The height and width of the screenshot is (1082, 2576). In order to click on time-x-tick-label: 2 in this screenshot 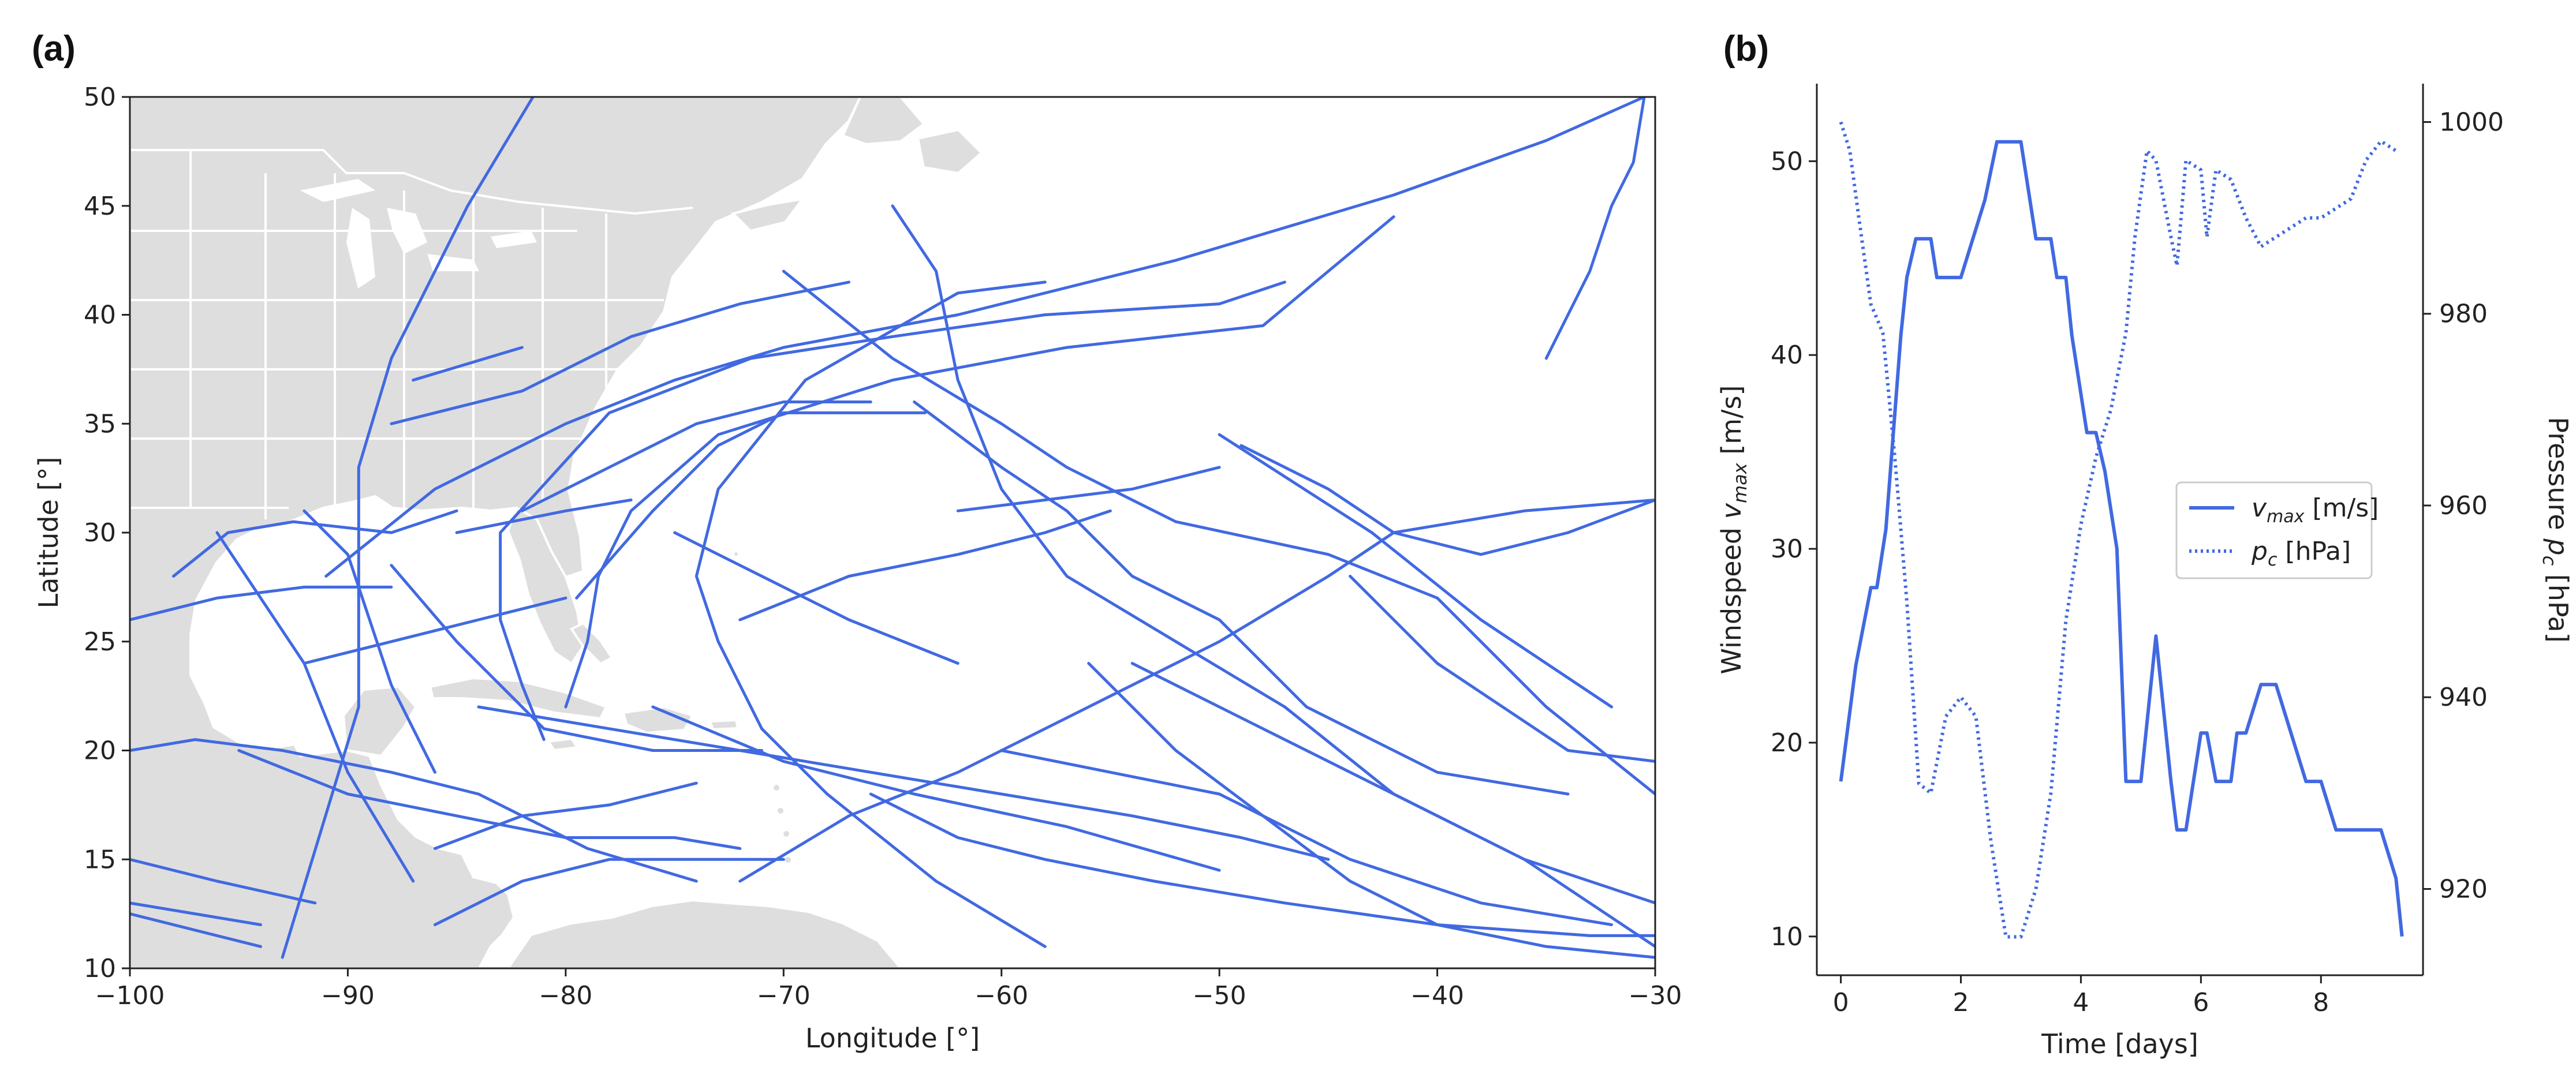, I will do `click(1961, 1002)`.